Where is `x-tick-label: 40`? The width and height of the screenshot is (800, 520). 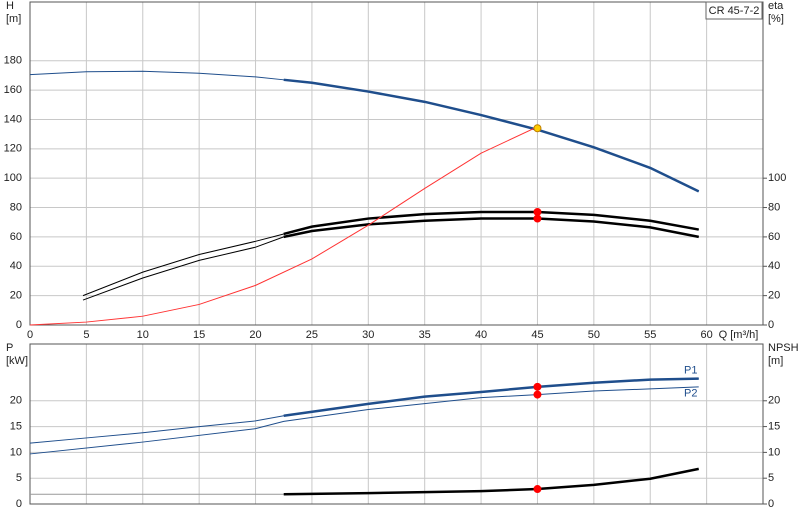
x-tick-label: 40 is located at coordinates (481, 335).